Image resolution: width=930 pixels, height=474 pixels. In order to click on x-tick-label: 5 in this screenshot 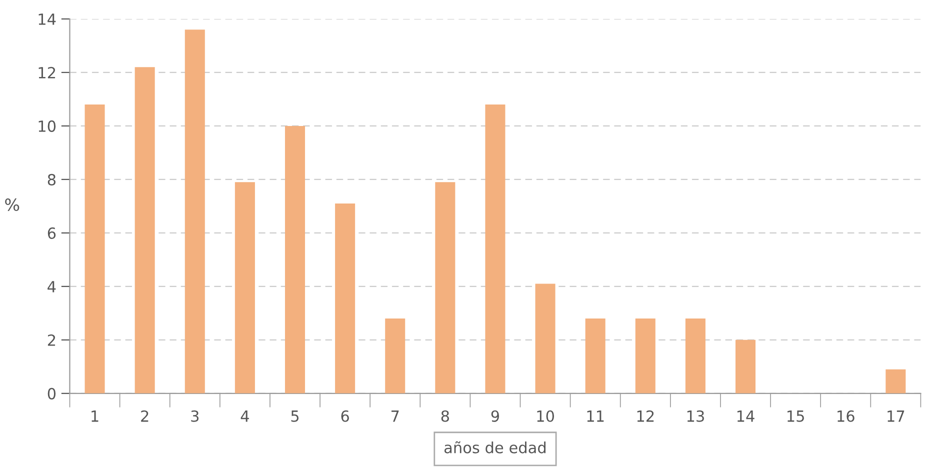, I will do `click(295, 416)`.